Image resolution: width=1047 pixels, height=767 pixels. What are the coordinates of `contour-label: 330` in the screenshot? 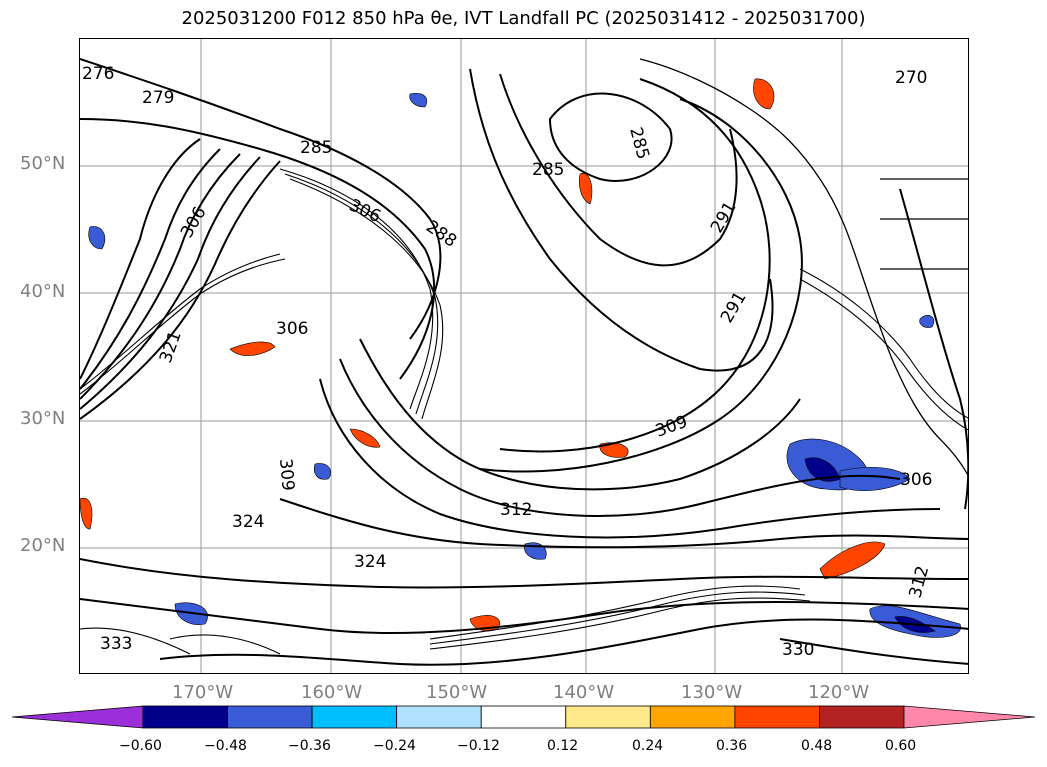 It's located at (798, 650).